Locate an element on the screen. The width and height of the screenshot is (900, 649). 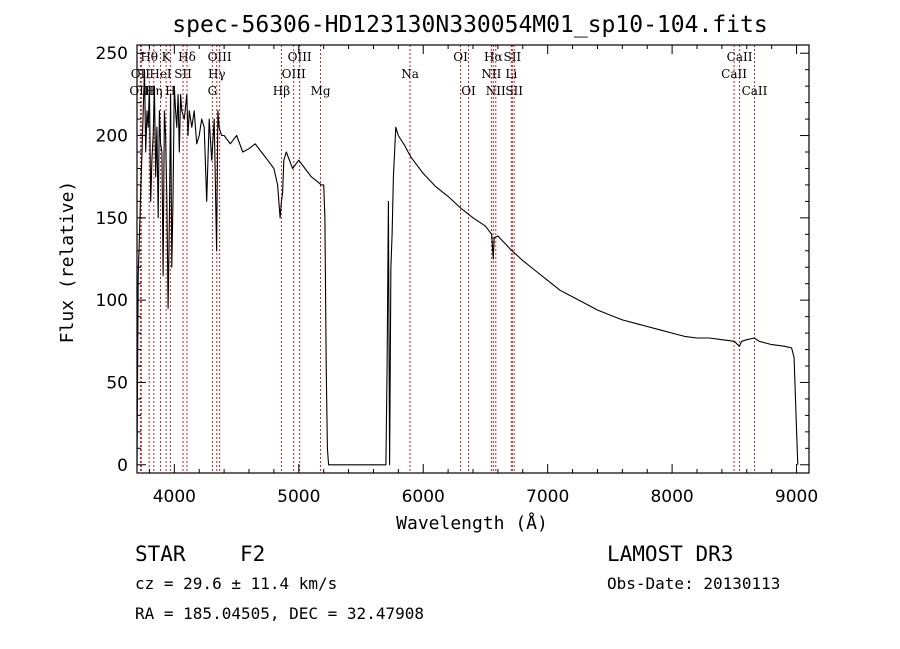
object-class: STAR is located at coordinates (160, 554).